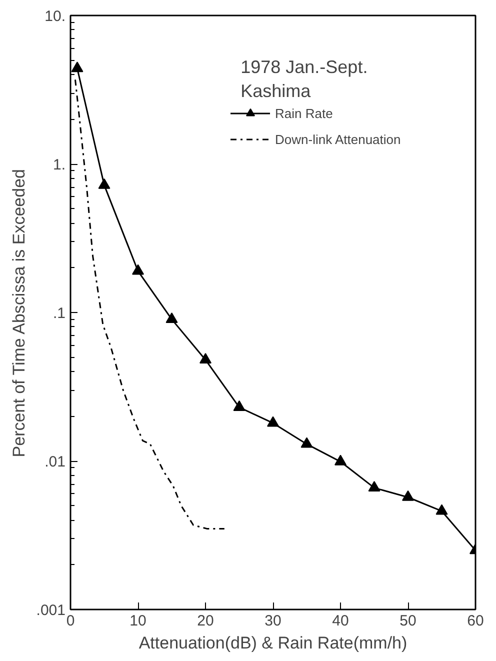 The width and height of the screenshot is (496, 661). Describe the element at coordinates (276, 90) in the screenshot. I see `annotation: Kashima` at that location.